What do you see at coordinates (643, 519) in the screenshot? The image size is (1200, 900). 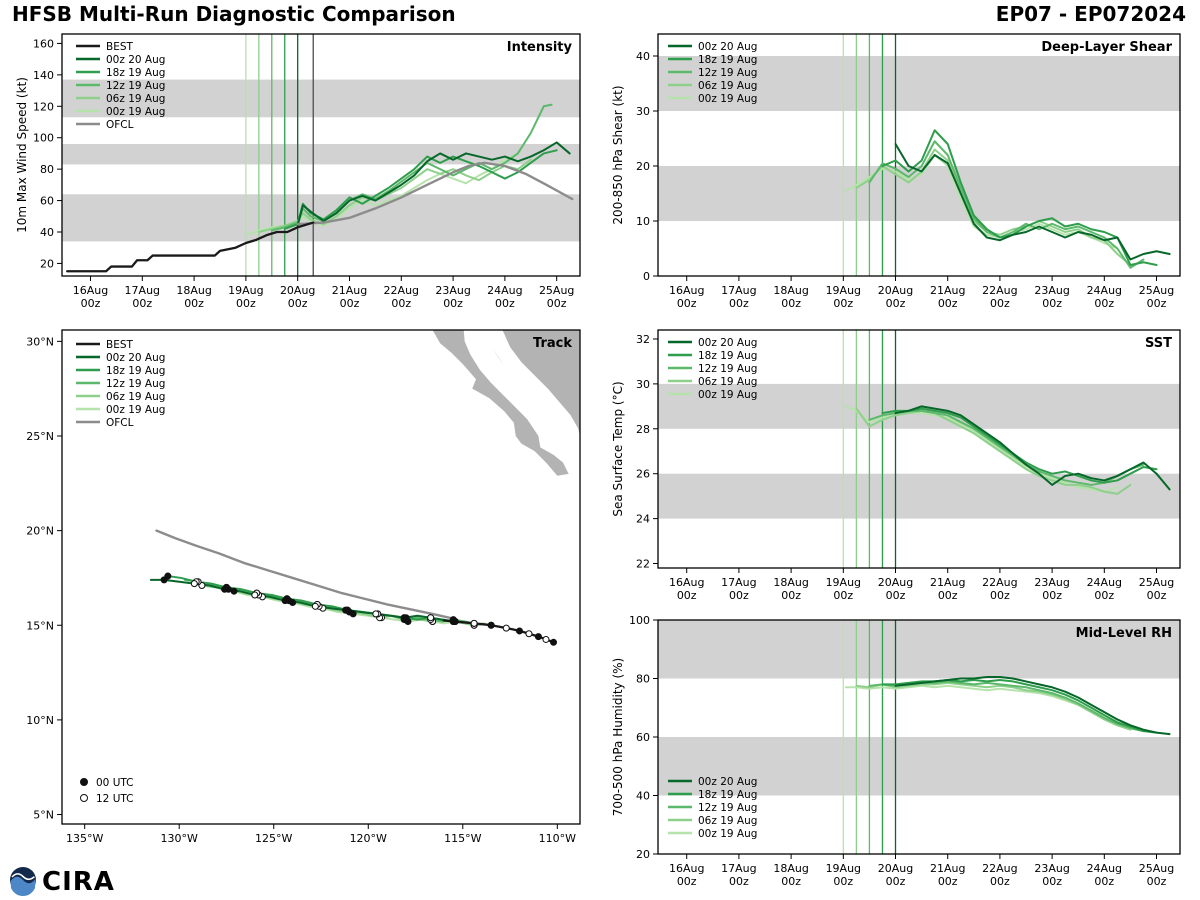 I see `svg-text: 24` at bounding box center [643, 519].